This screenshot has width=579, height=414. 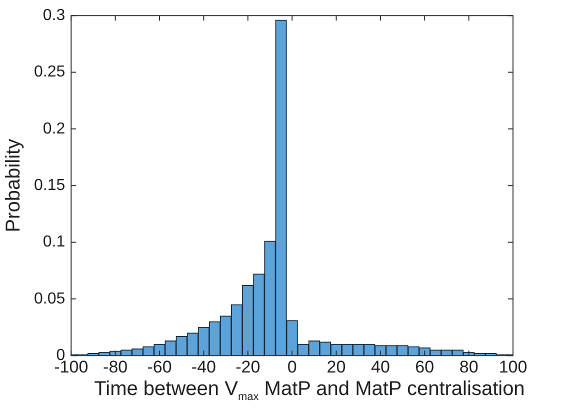 What do you see at coordinates (309, 390) in the screenshot?
I see `x-axis-title: Time between V$_{max}$ MatP and MatP centralisation` at bounding box center [309, 390].